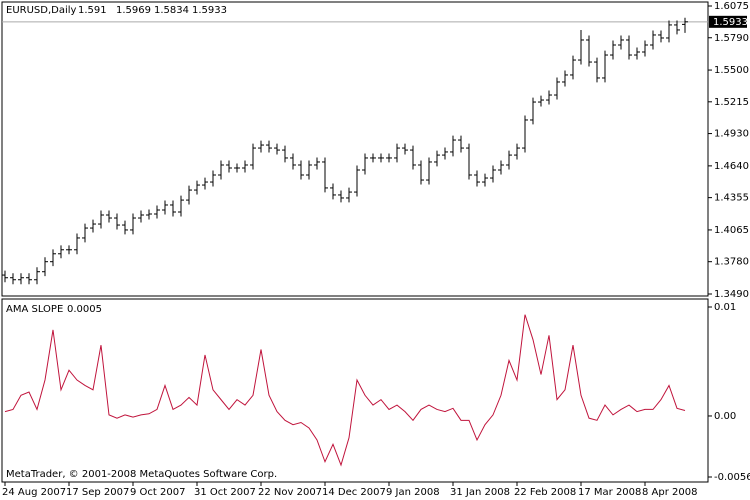 The image size is (750, 500). Describe the element at coordinates (41, 10) in the screenshot. I see `symbol: EURUSD,Daily` at that location.